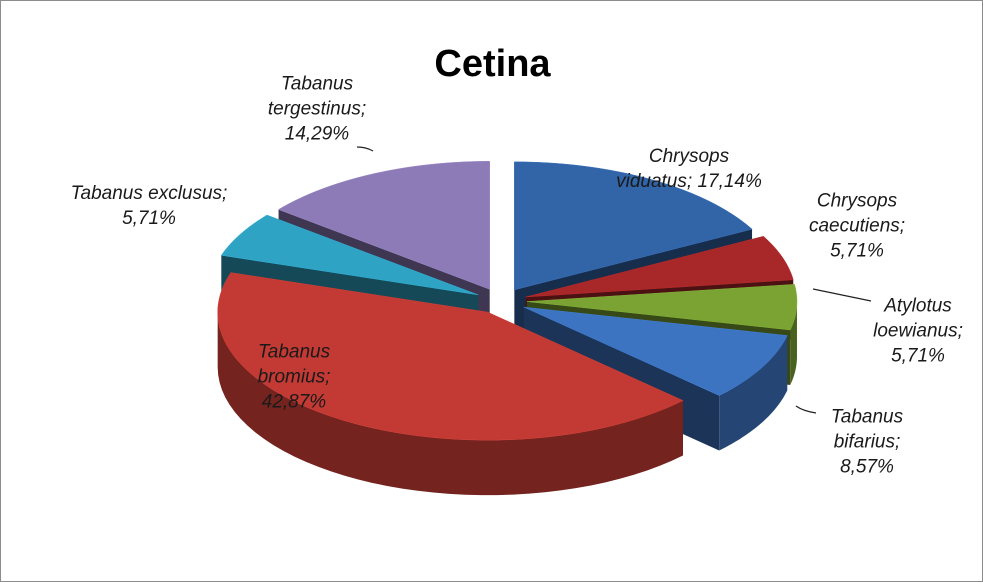 The image size is (983, 582). I want to click on label-value: 8,57%, so click(867, 467).